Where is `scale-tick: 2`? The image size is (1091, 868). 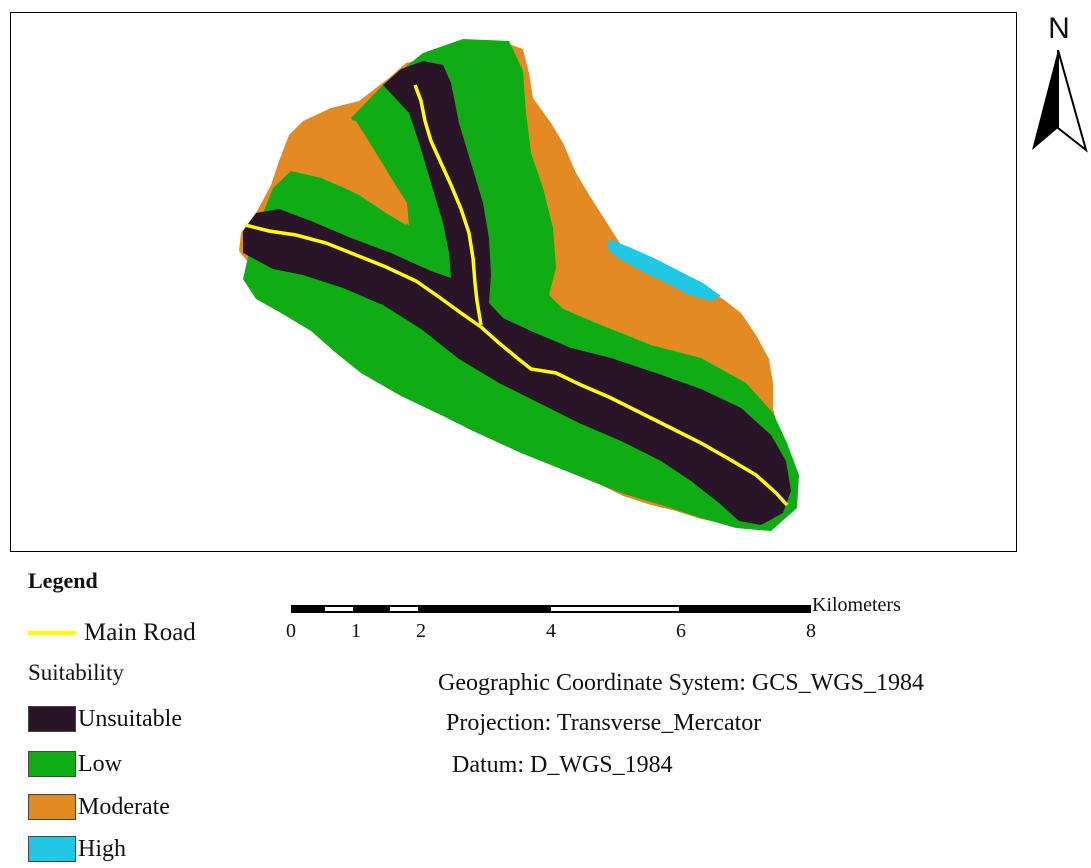
scale-tick: 2 is located at coordinates (421, 631).